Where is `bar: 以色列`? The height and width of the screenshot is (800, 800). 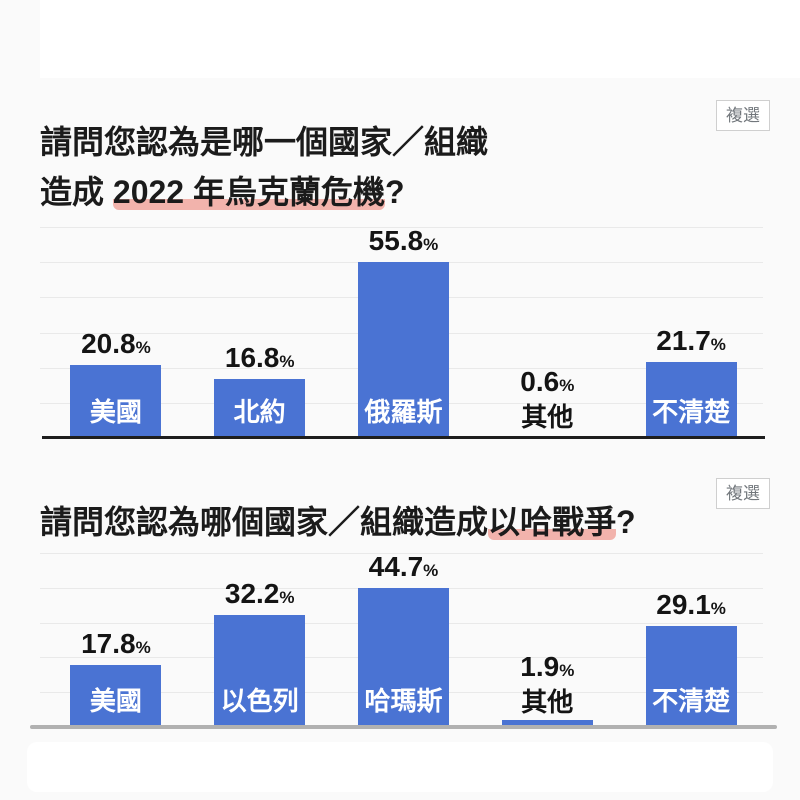 bar: 以色列 is located at coordinates (260, 670).